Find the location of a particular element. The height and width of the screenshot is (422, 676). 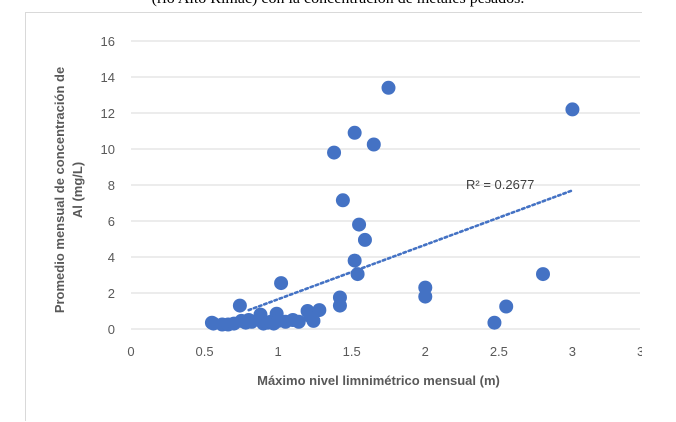

y-tick-label: 0 is located at coordinates (111, 329).